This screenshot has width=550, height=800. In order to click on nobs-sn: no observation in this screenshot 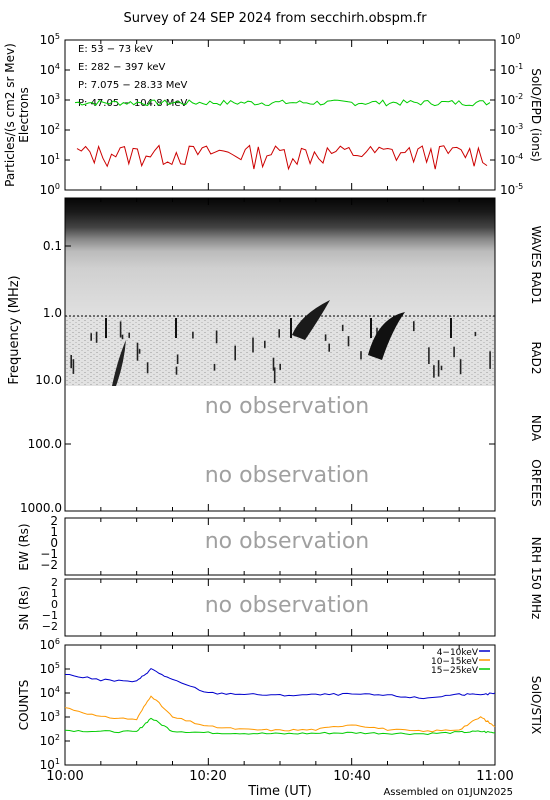, I will do `click(287, 605)`.